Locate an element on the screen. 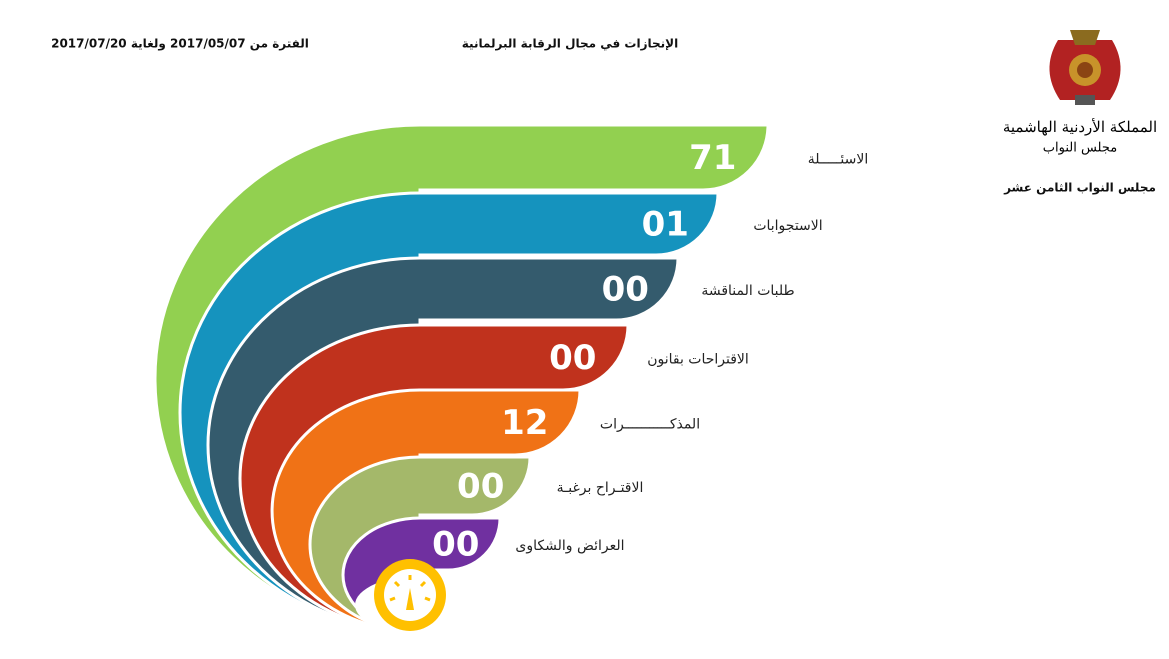  item-label: الاقتـراح برغبـة is located at coordinates (600, 488).